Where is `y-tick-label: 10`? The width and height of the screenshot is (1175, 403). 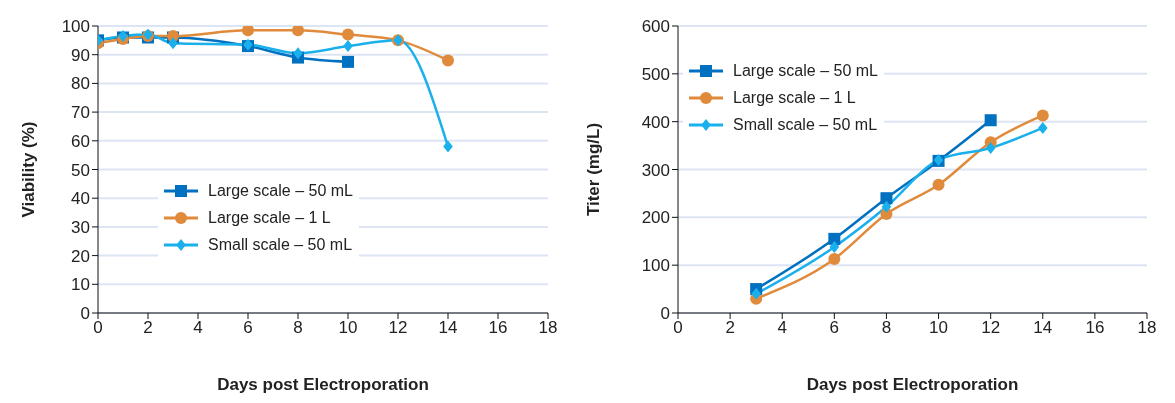
y-tick-label: 10 is located at coordinates (80, 285).